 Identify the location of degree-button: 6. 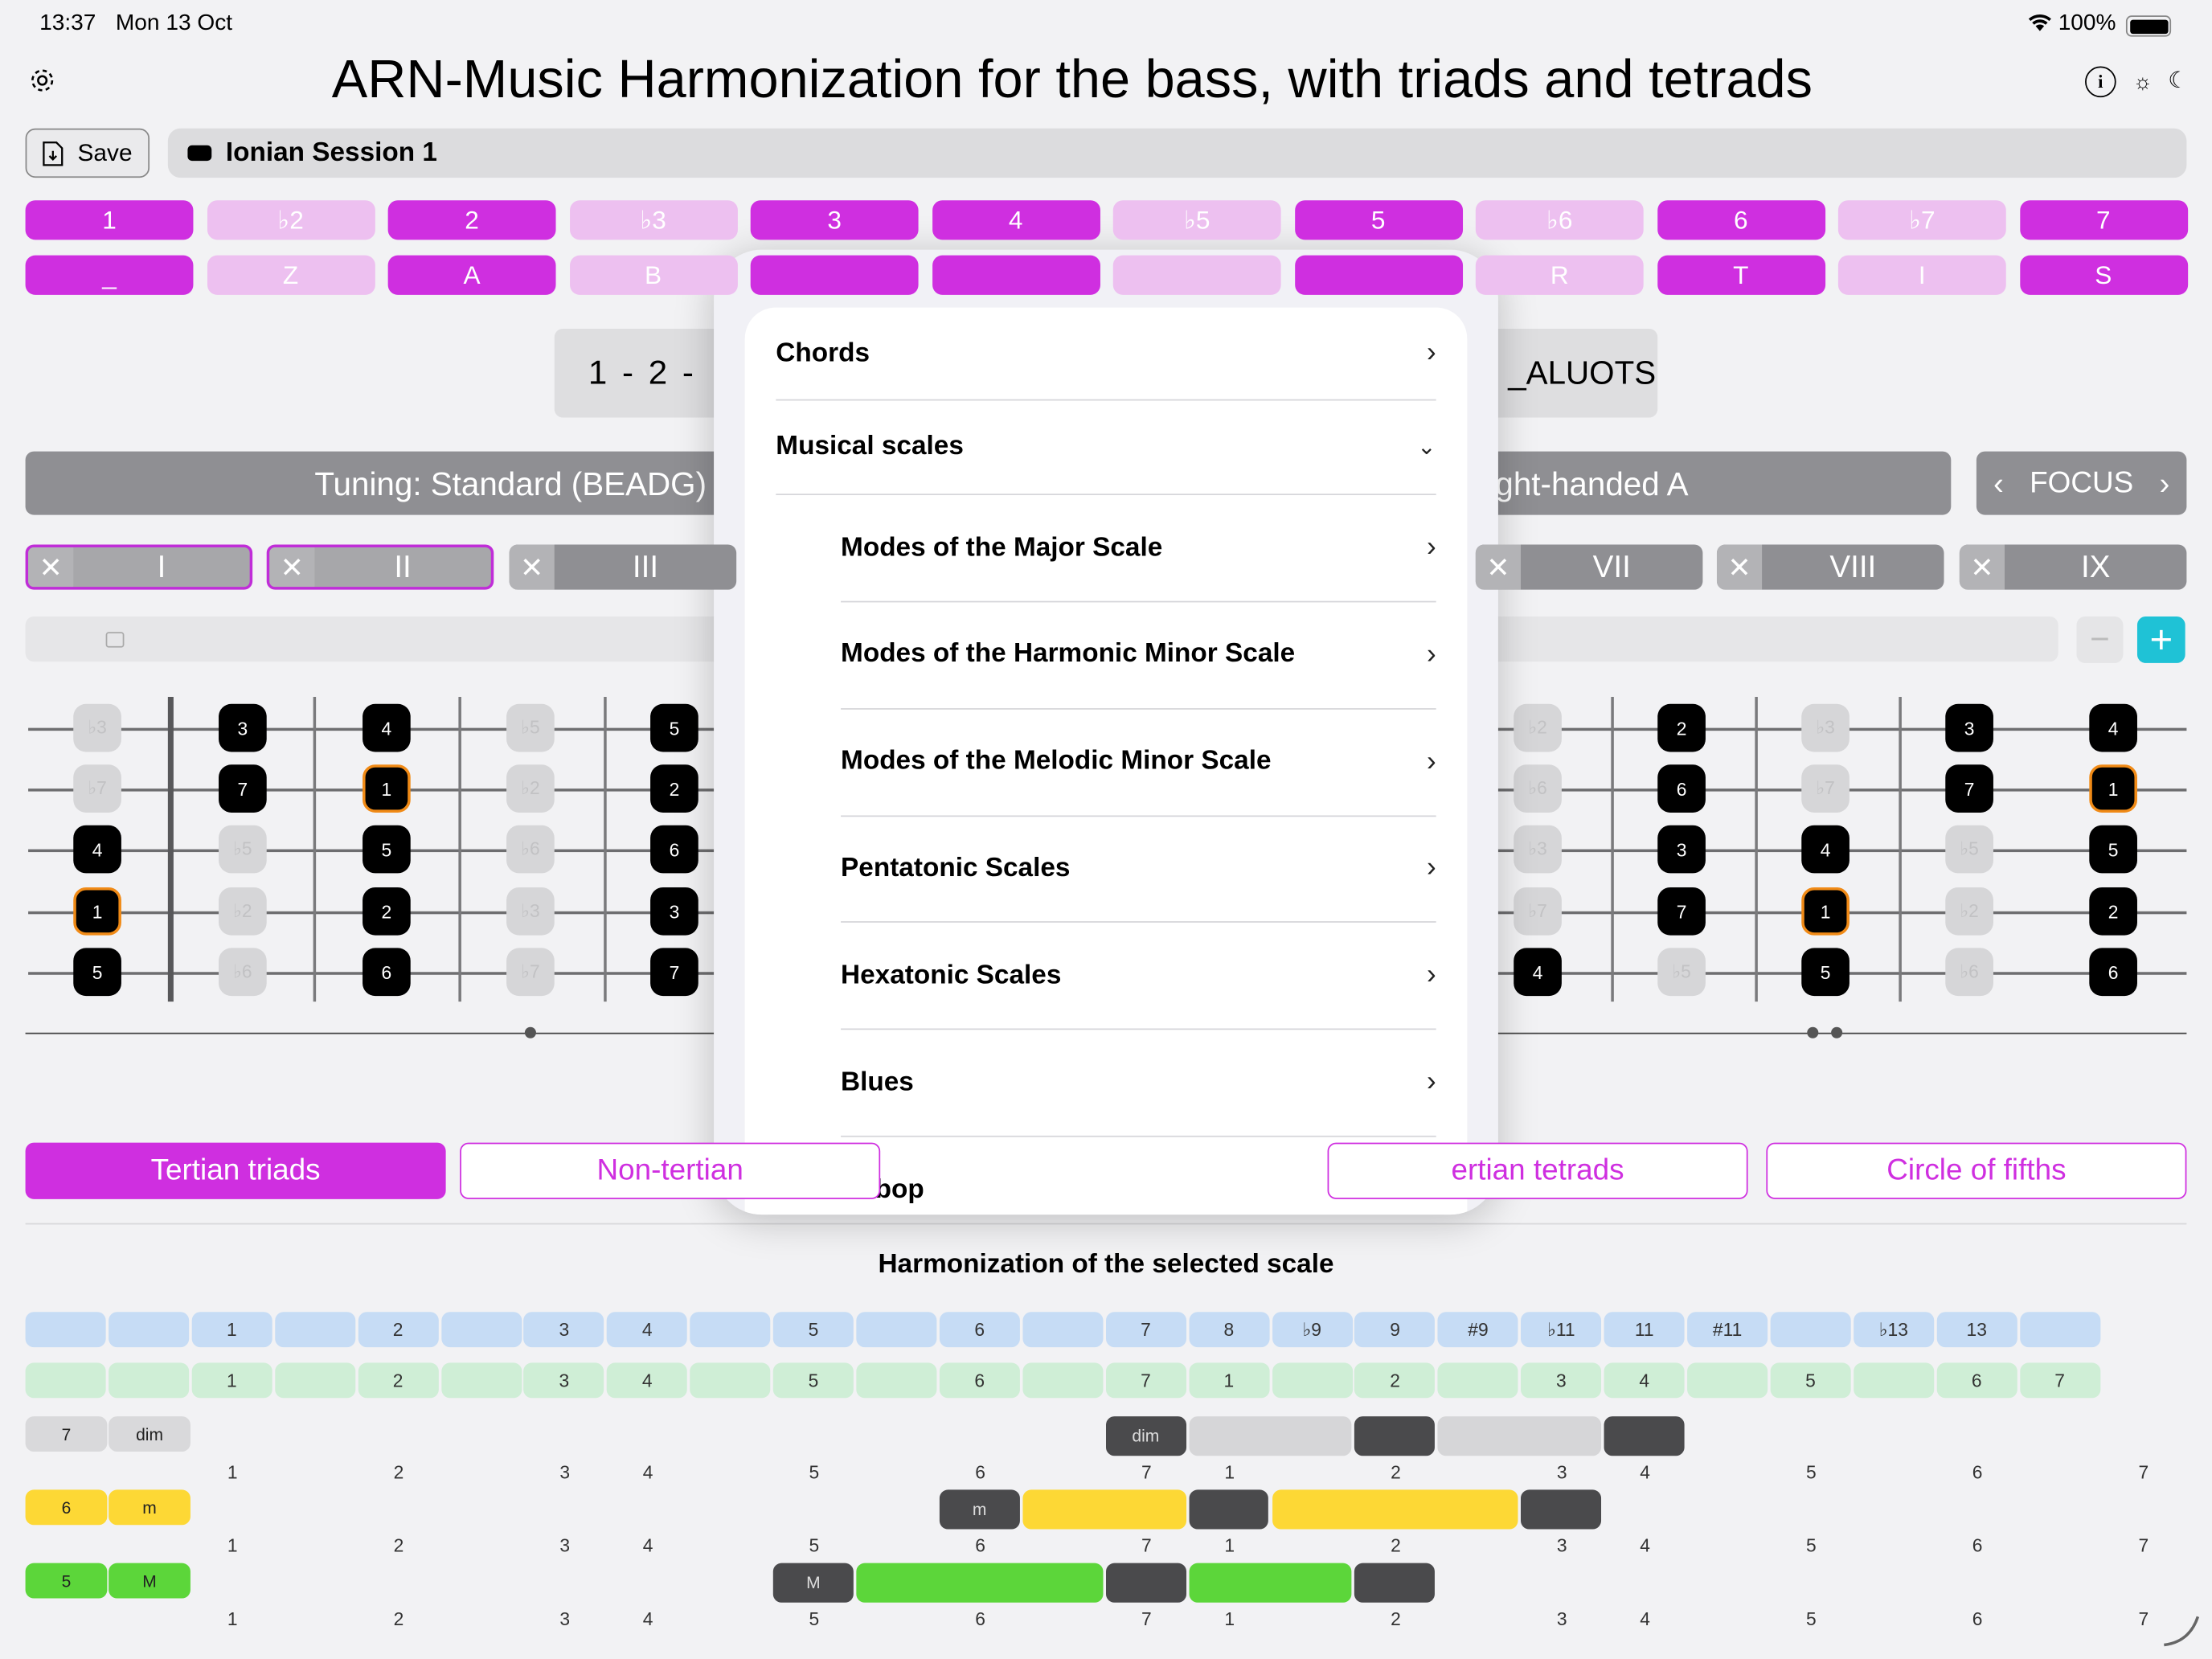
(1741, 220).